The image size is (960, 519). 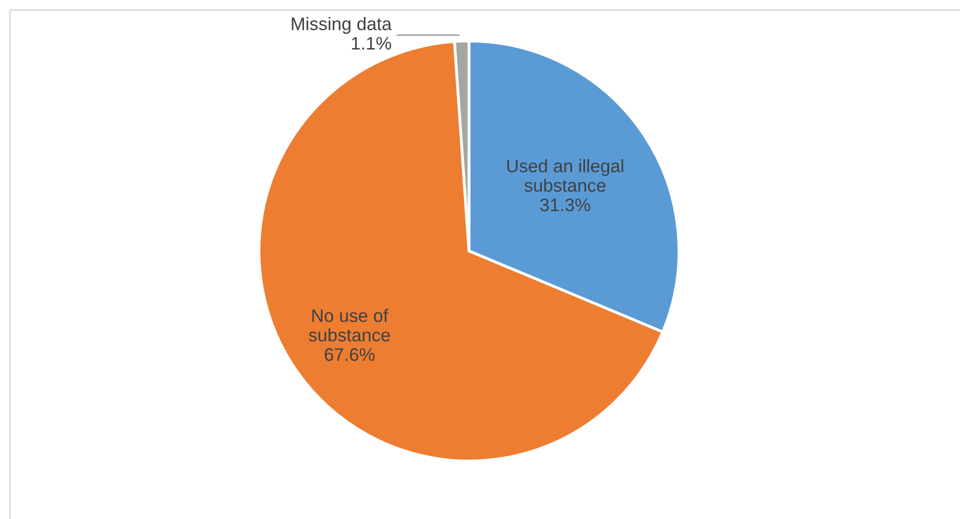 What do you see at coordinates (349, 354) in the screenshot?
I see `data-label: 67.6%` at bounding box center [349, 354].